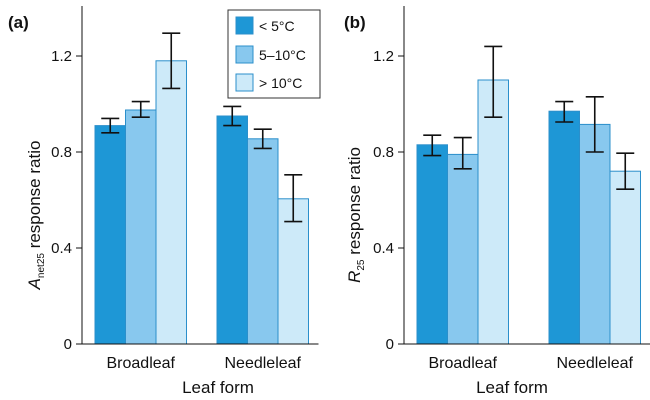 Image resolution: width=650 pixels, height=400 pixels. I want to click on legend-label-lt5: < 5°C, so click(277, 26).